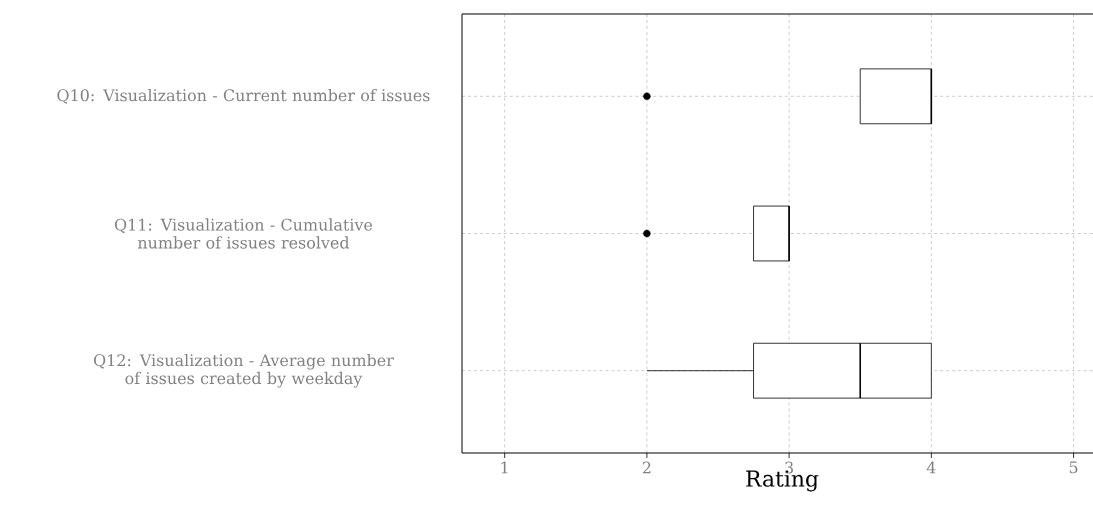 This screenshot has height=520, width=1093. I want to click on y-tick-label: Q11: Visualization - Cumulative number of issues resolved, so click(243, 233).